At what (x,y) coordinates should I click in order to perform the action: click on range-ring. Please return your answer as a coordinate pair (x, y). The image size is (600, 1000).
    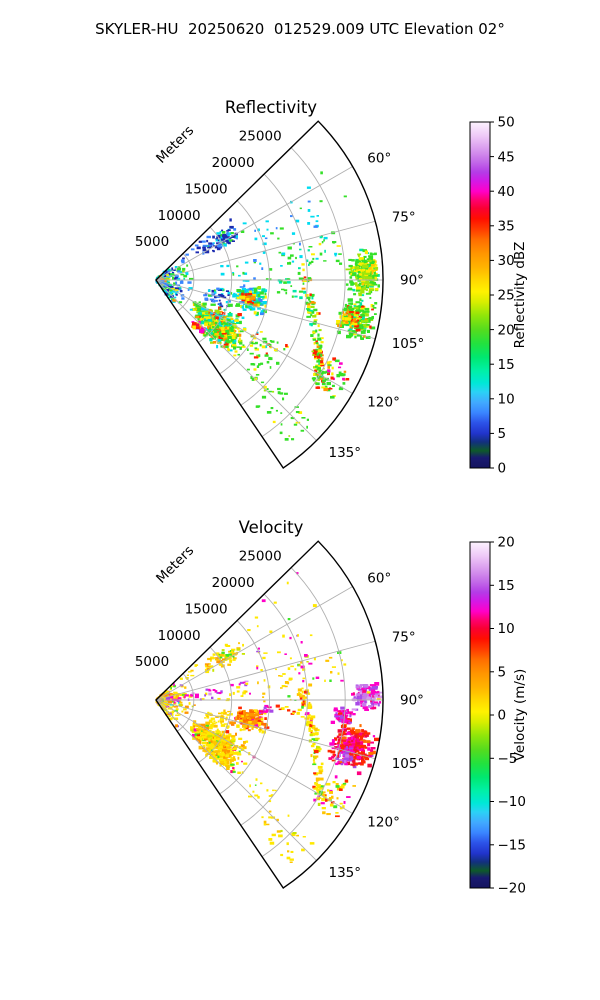
    Looking at the image, I should click on (244, 707).